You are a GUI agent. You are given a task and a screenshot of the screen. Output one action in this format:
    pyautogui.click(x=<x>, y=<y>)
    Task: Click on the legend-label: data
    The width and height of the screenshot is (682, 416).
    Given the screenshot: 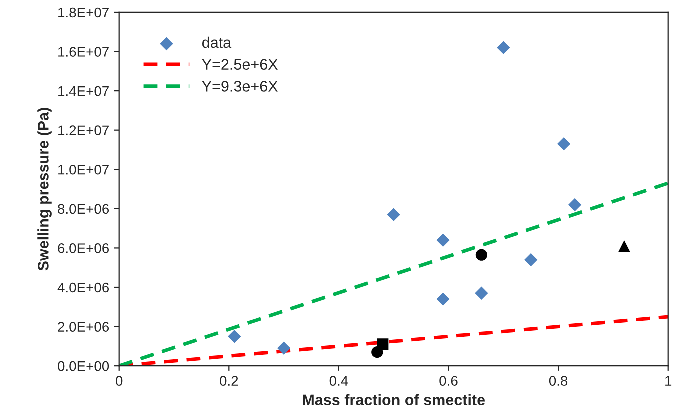 What is the action you would take?
    pyautogui.click(x=217, y=42)
    